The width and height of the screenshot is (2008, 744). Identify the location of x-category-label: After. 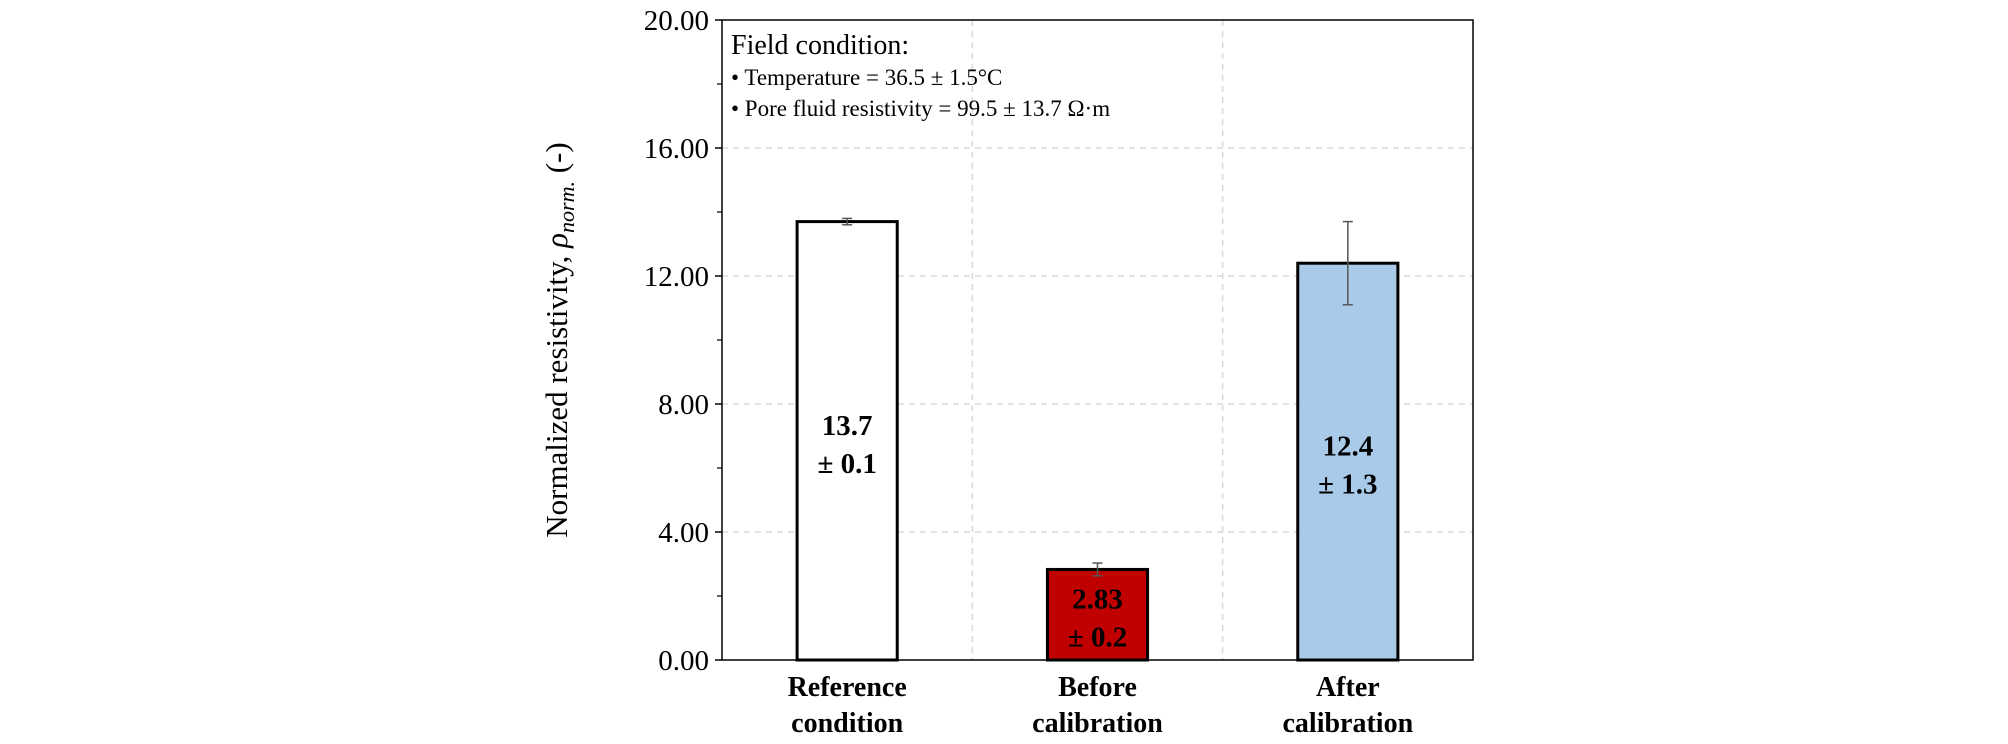
(1348, 687).